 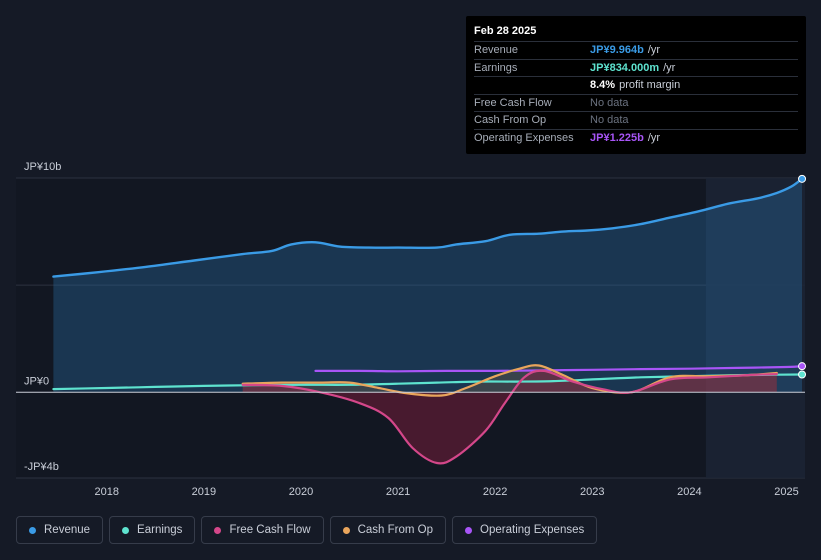 I want to click on tooltip-row-label: Earnings, so click(x=496, y=67).